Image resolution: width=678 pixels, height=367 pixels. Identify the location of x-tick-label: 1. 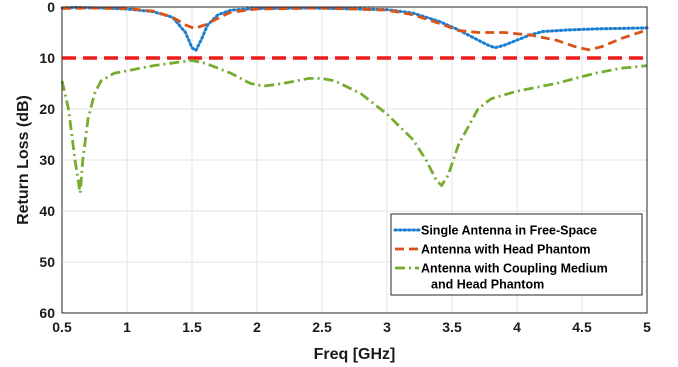
(127, 327).